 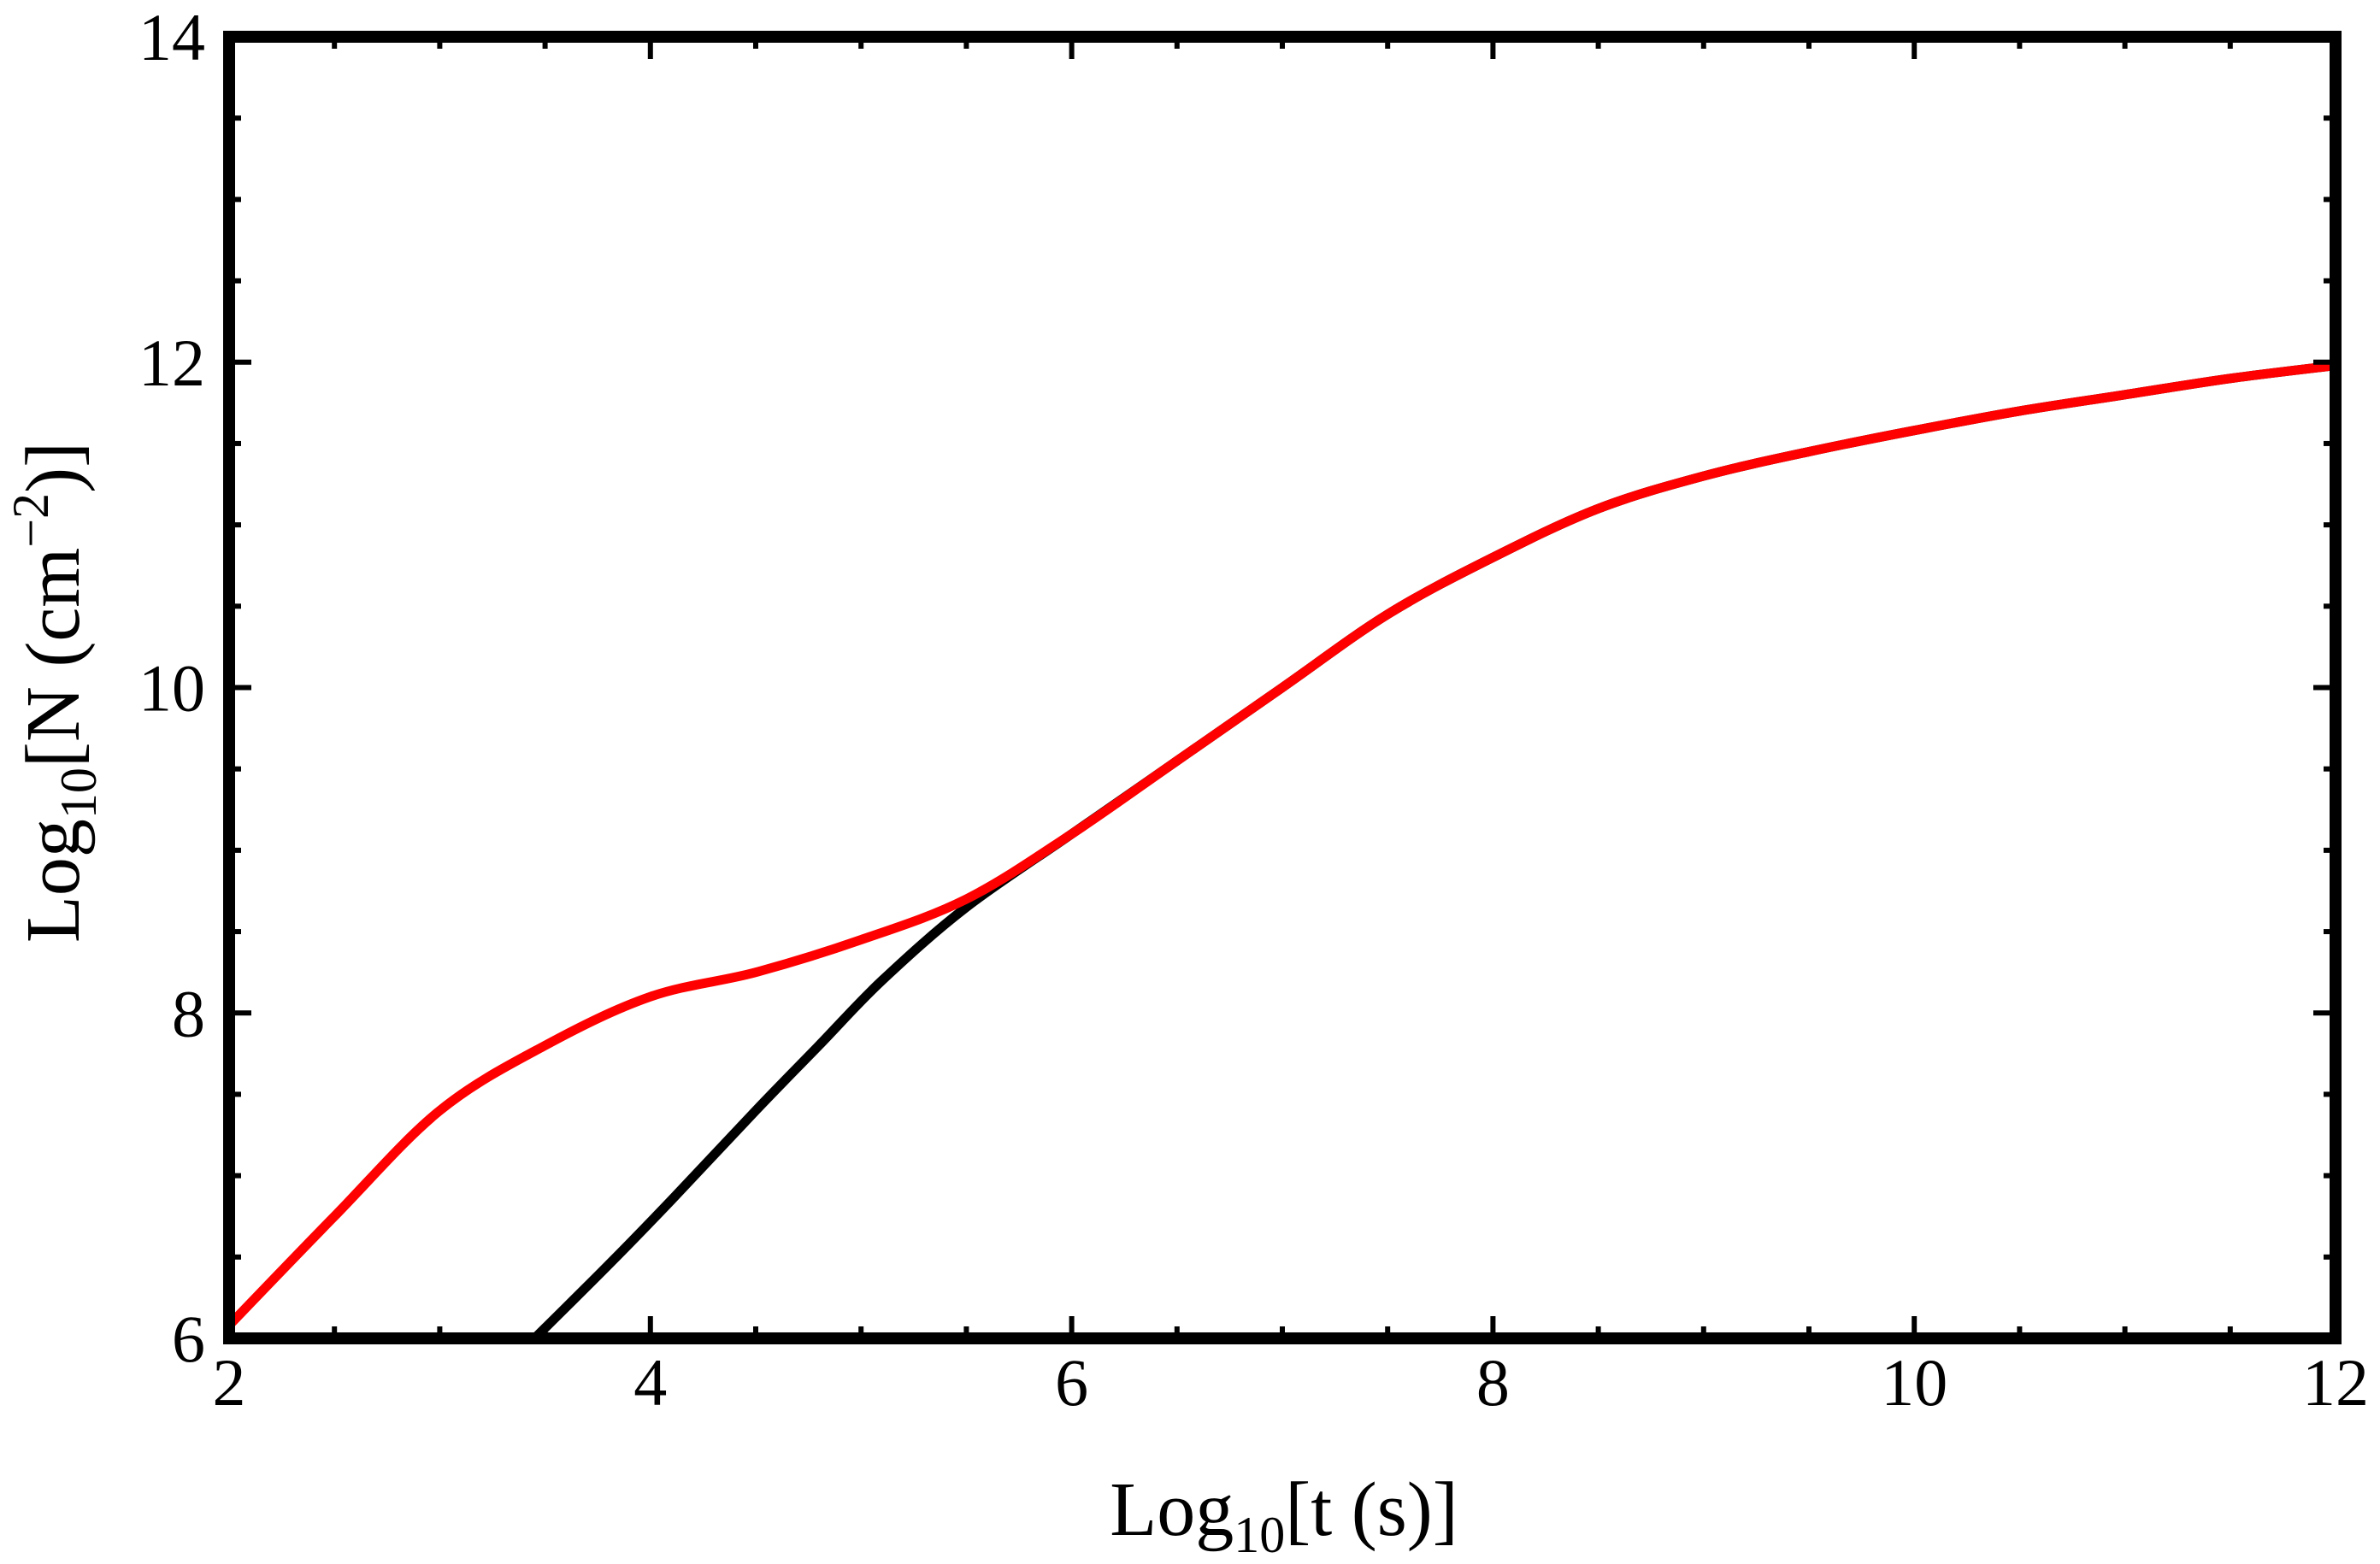 I want to click on y-tick-label: 14, so click(x=172, y=37).